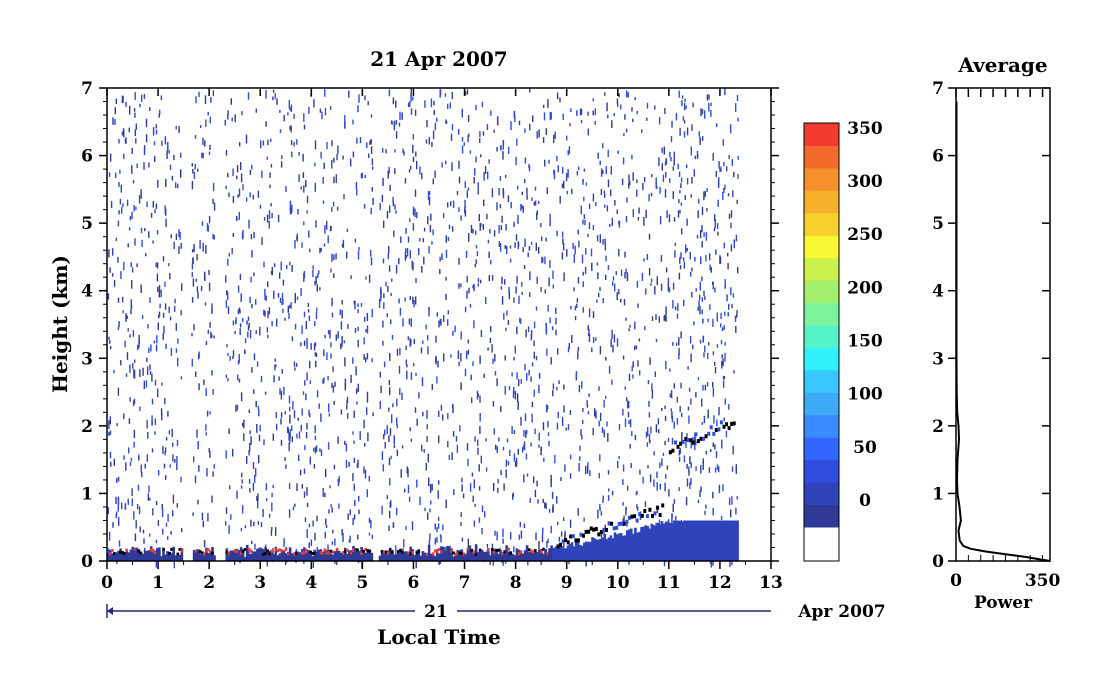 The height and width of the screenshot is (698, 1107). Describe the element at coordinates (938, 359) in the screenshot. I see `profile-y-tick-label: 3` at that location.